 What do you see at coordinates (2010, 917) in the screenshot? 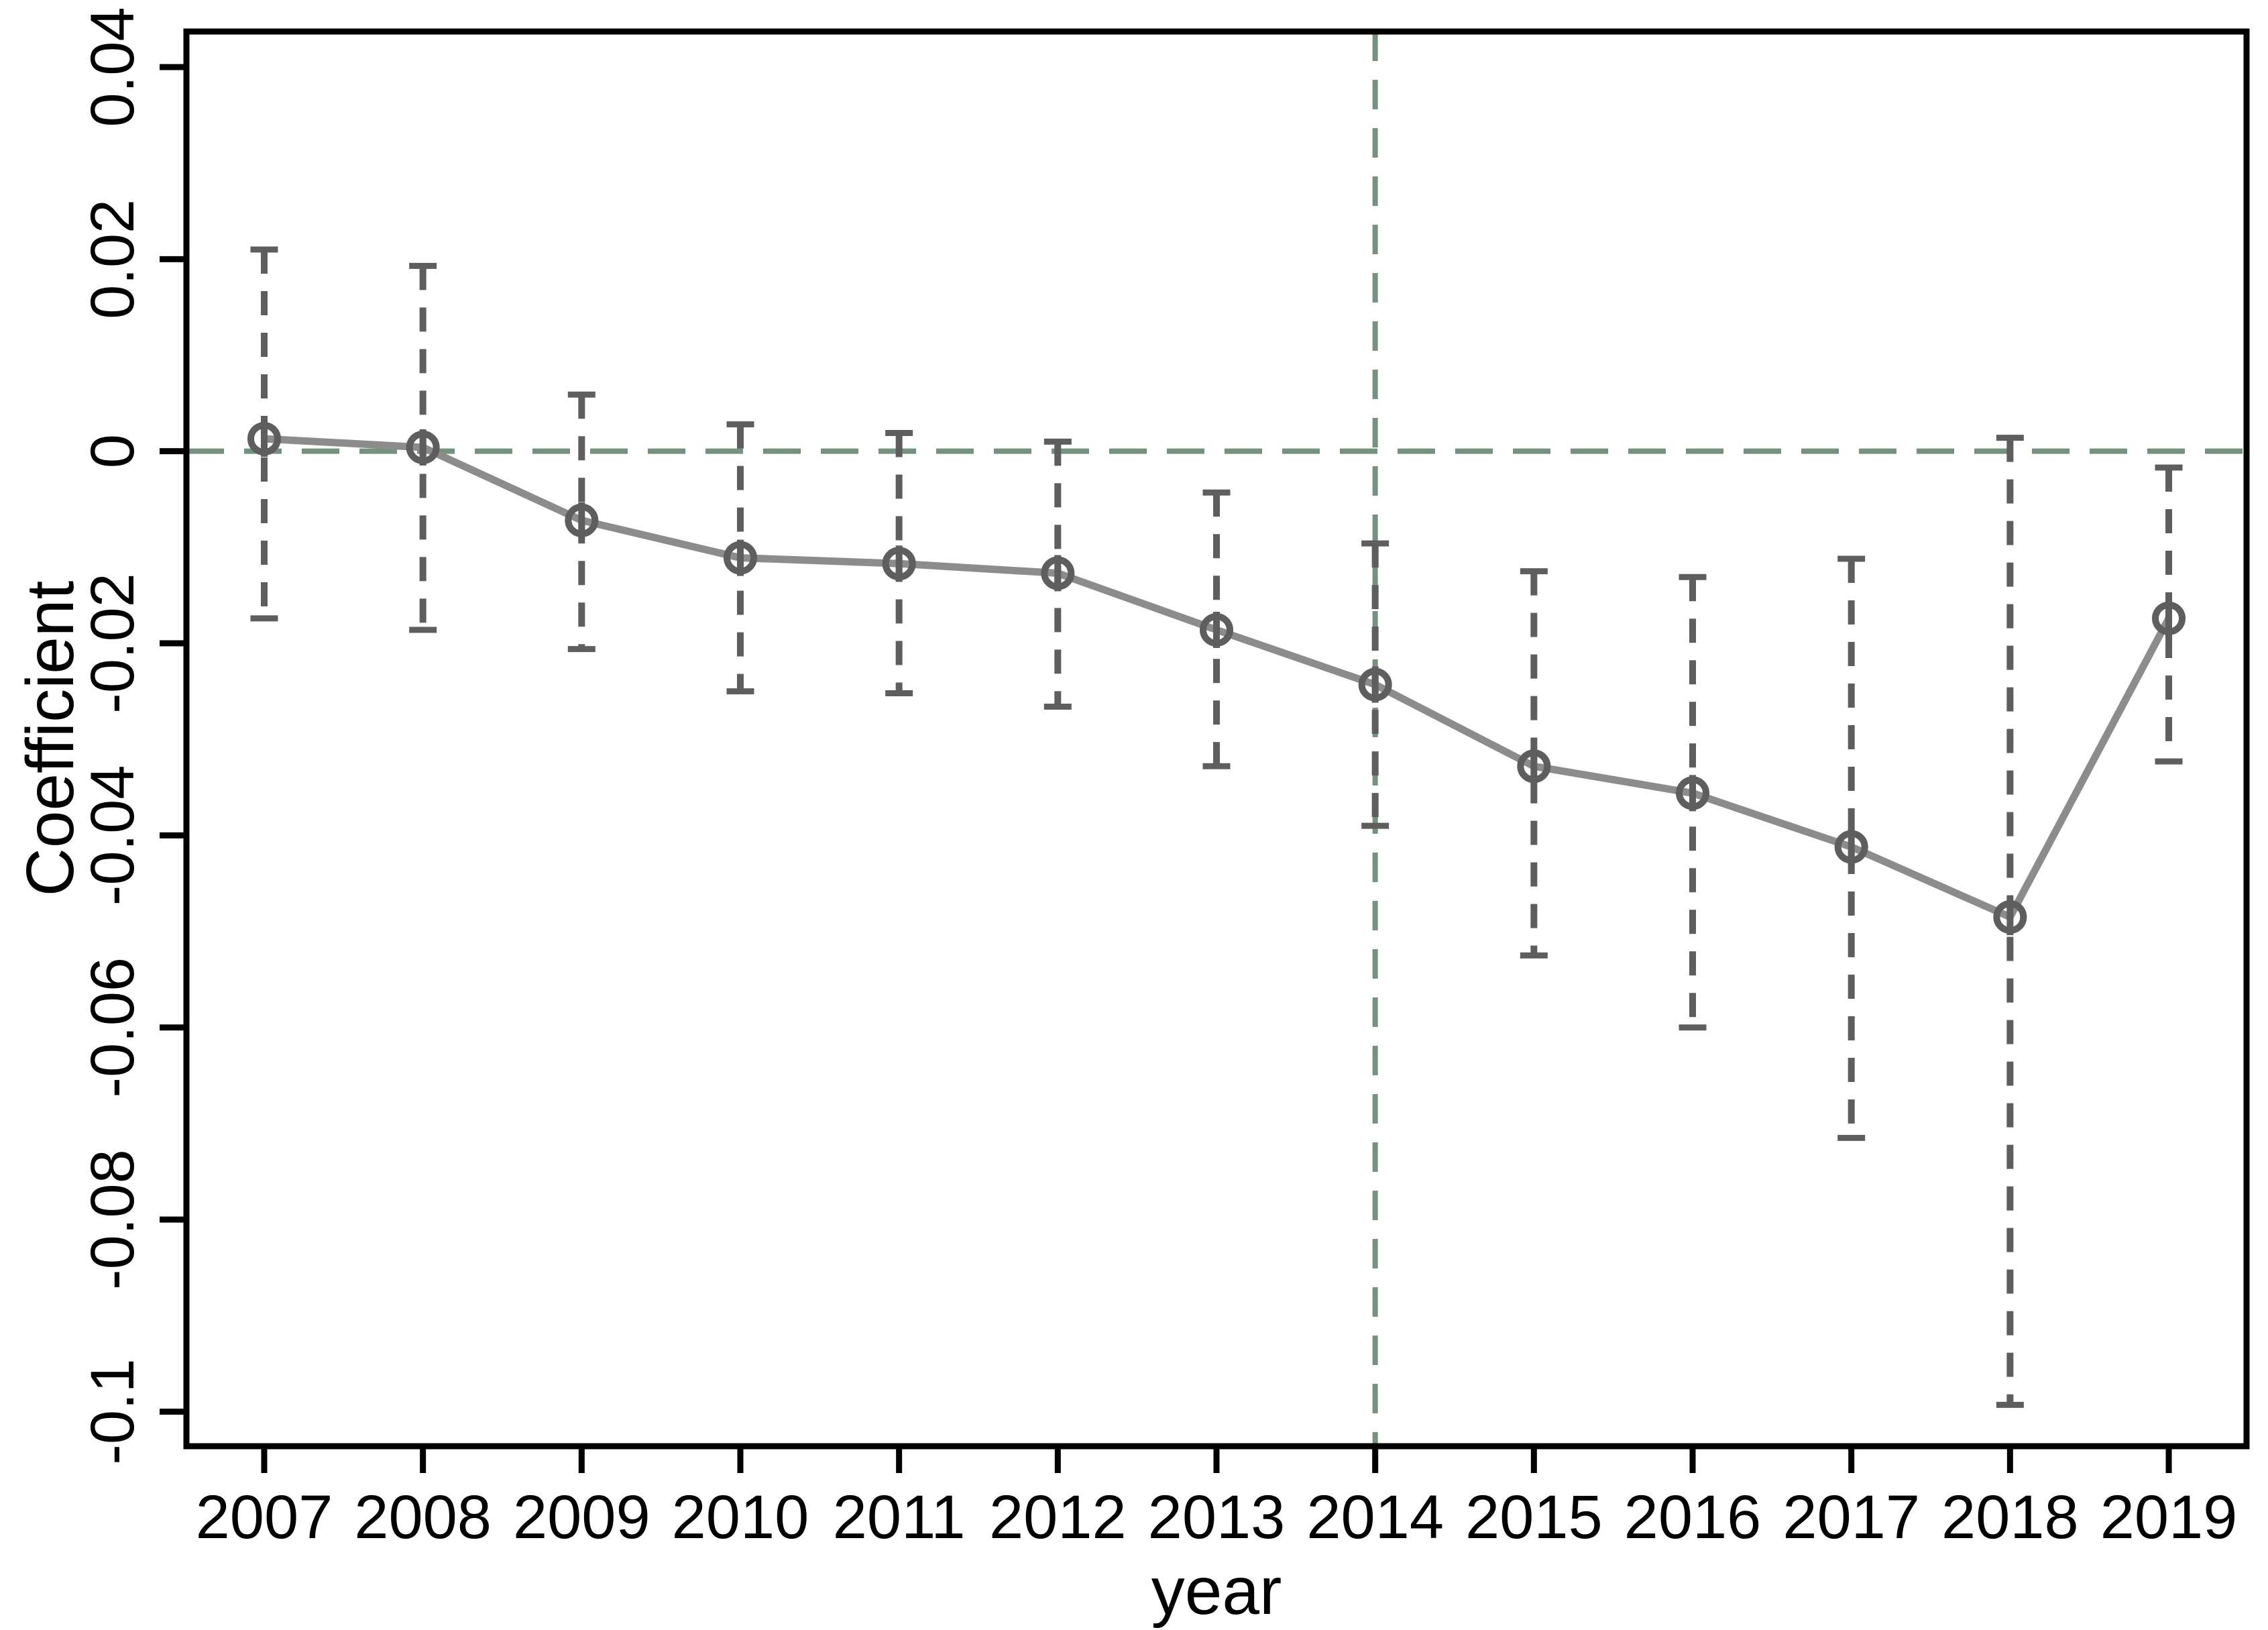
I see `data-point-2018` at bounding box center [2010, 917].